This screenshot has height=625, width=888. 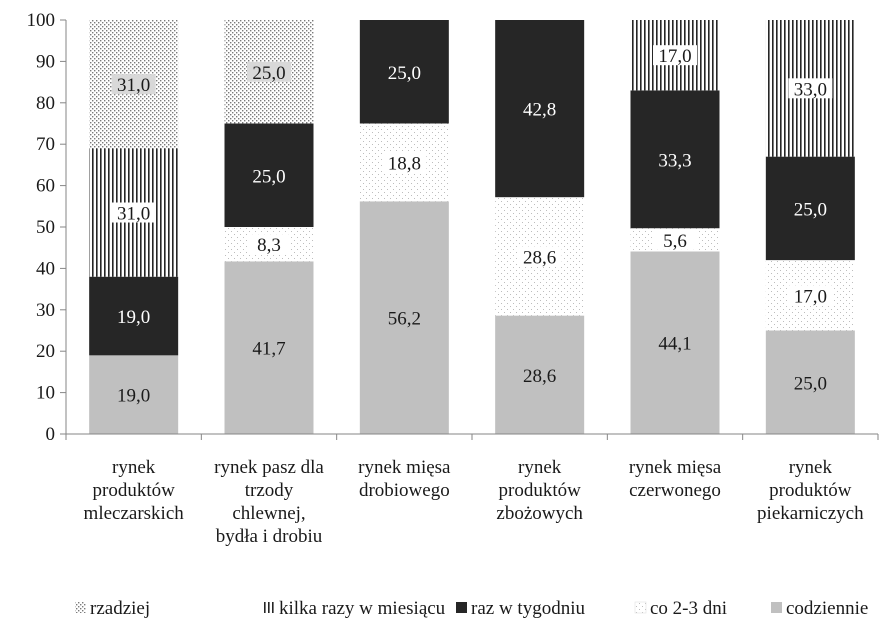 I want to click on data-label: 8,3, so click(x=269, y=245).